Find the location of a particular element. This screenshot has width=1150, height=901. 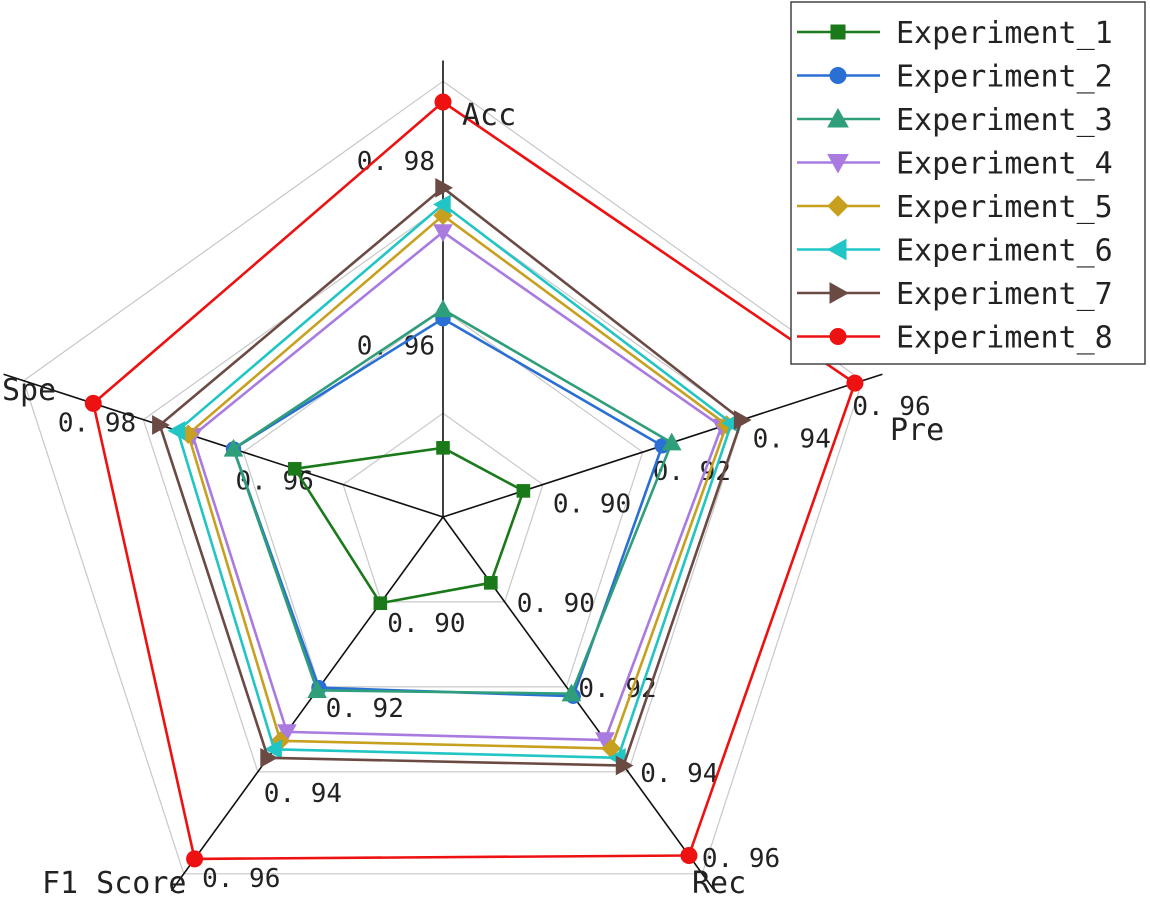

axis-label: Pre is located at coordinates (917, 430).